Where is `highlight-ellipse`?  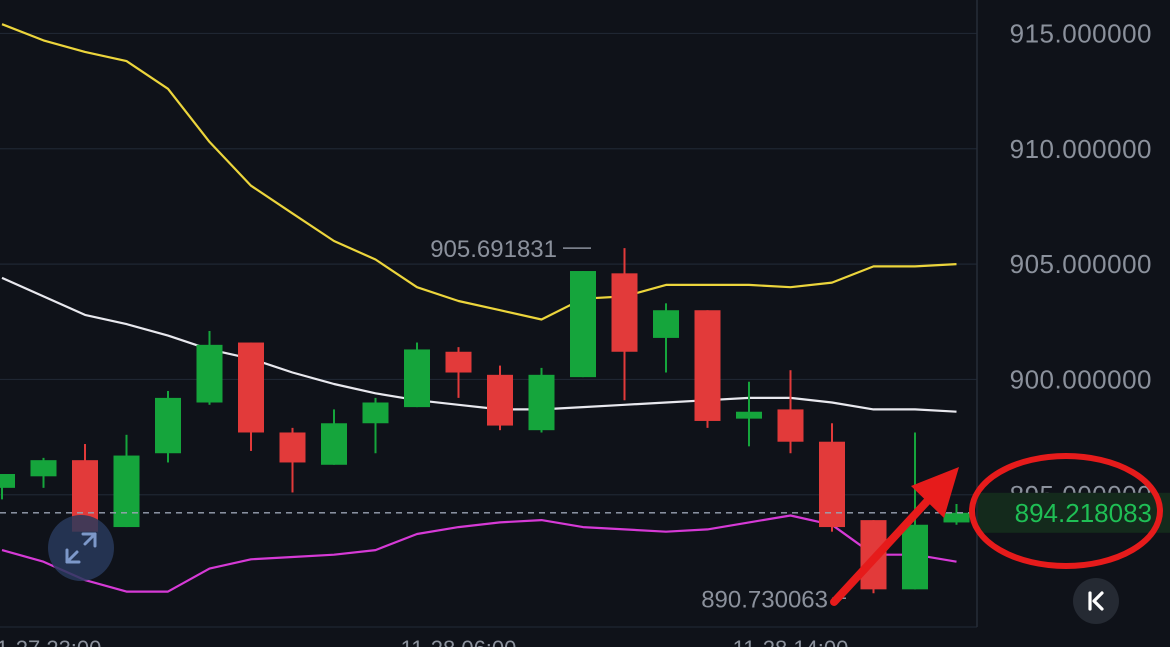
highlight-ellipse is located at coordinates (1066, 511).